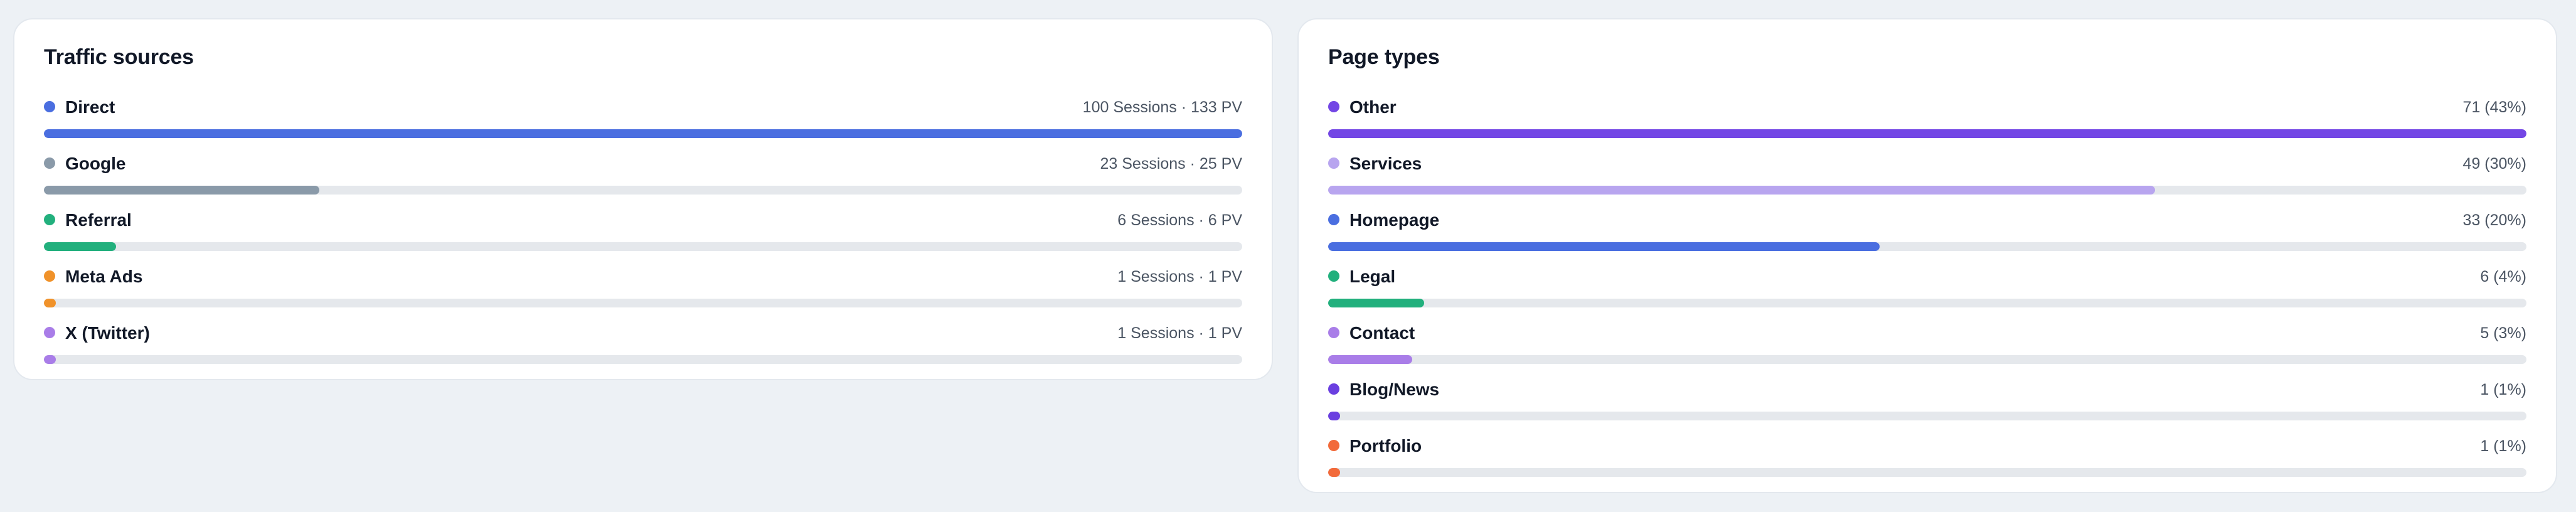 The image size is (2576, 512). What do you see at coordinates (98, 220) in the screenshot?
I see `row-label: Referral` at bounding box center [98, 220].